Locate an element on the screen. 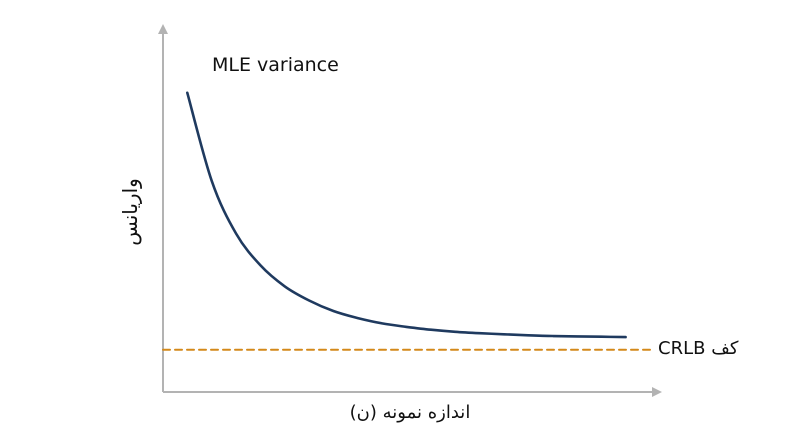  crlb-floor-label: CRLB کف is located at coordinates (698, 348).